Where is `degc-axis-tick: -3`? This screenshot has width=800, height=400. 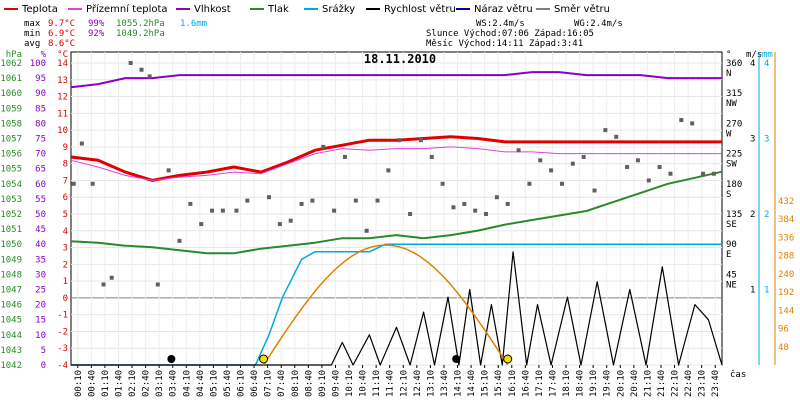
degc-axis-tick: -3 is located at coordinates (62, 349).